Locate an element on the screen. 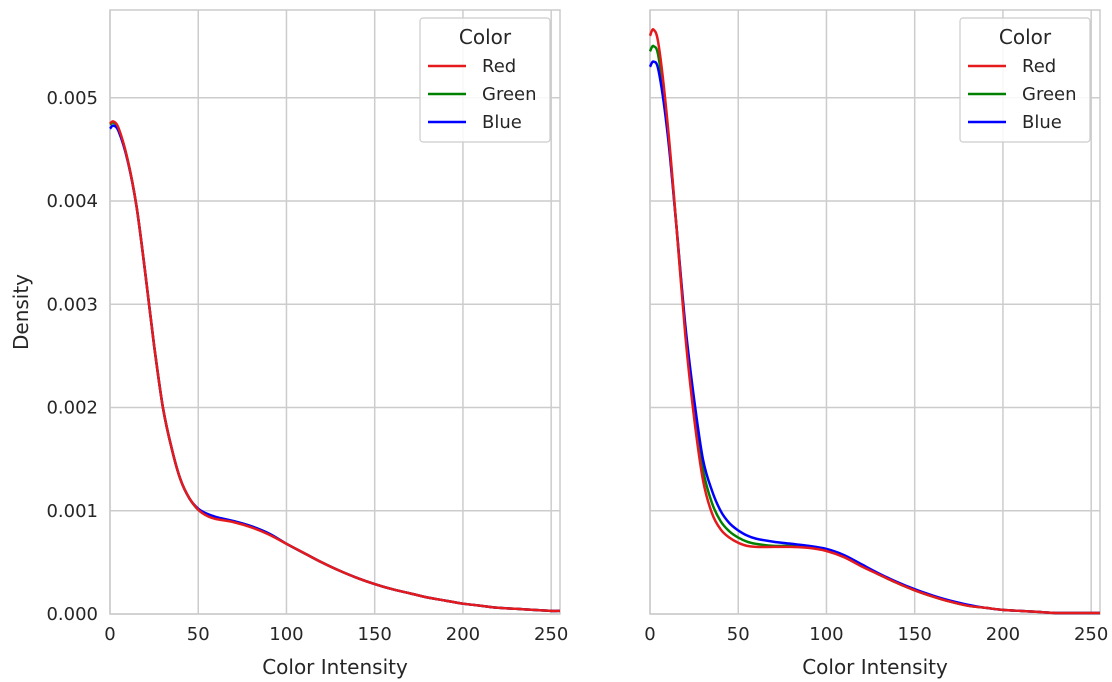 Image resolution: width=1112 pixels, height=682 pixels. y-tick-label: 0.004 is located at coordinates (72, 201).